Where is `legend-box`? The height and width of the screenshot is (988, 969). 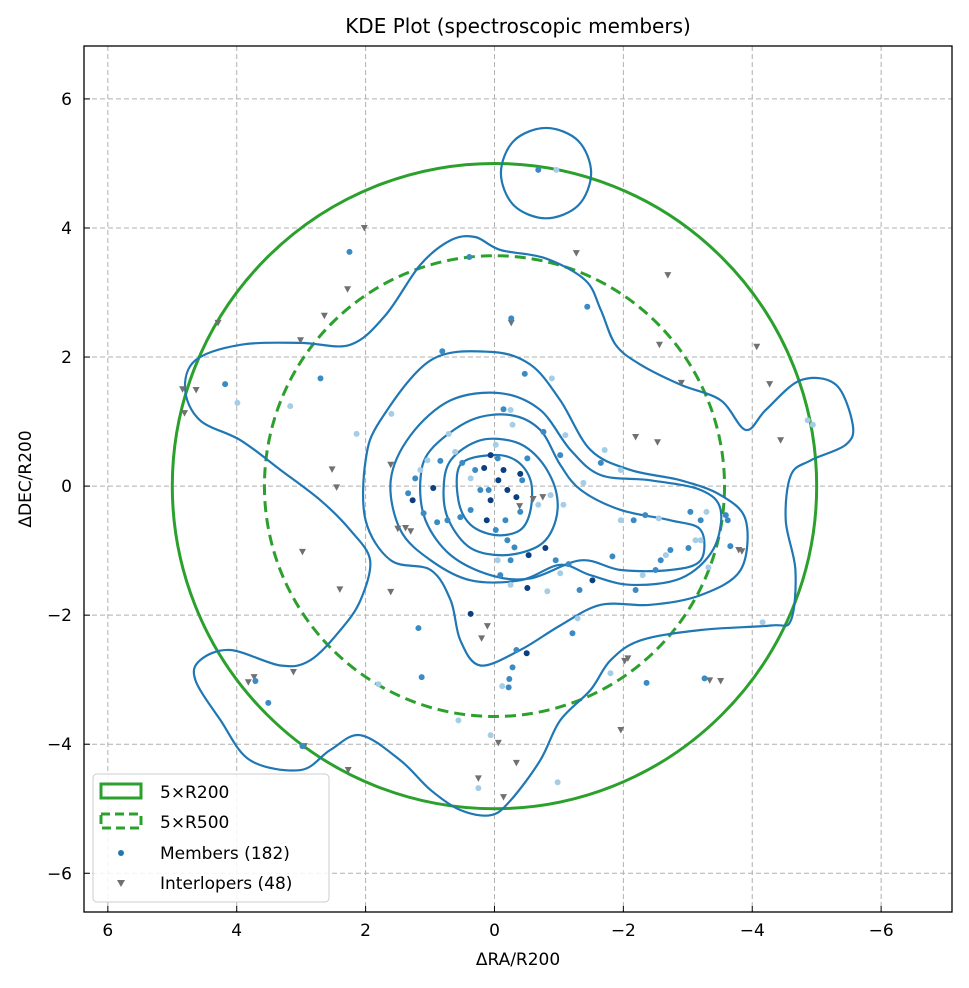
legend-box is located at coordinates (211, 838).